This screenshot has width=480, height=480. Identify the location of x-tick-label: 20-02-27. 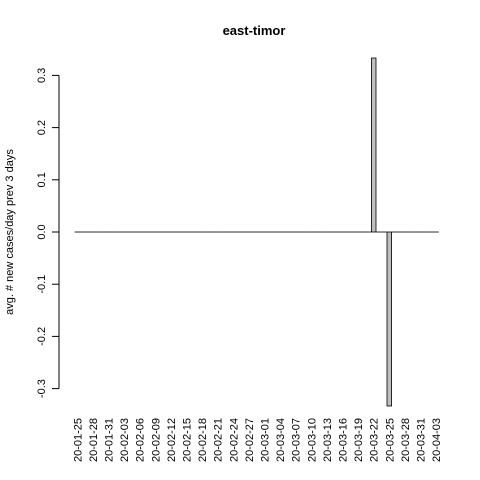
(250, 440).